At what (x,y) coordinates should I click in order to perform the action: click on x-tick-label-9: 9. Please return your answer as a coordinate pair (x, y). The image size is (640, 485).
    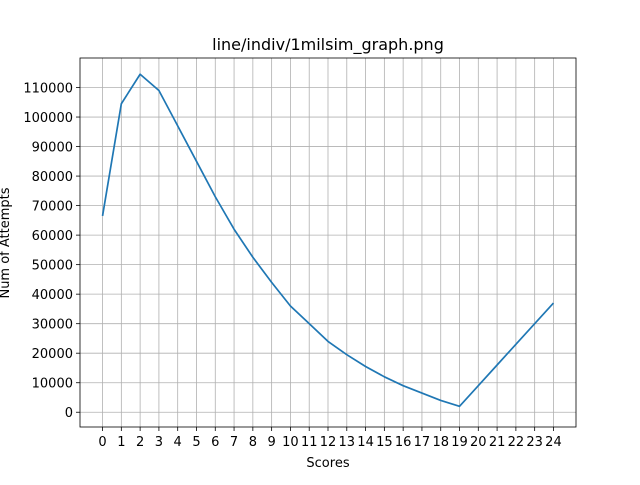
    Looking at the image, I should click on (271, 442).